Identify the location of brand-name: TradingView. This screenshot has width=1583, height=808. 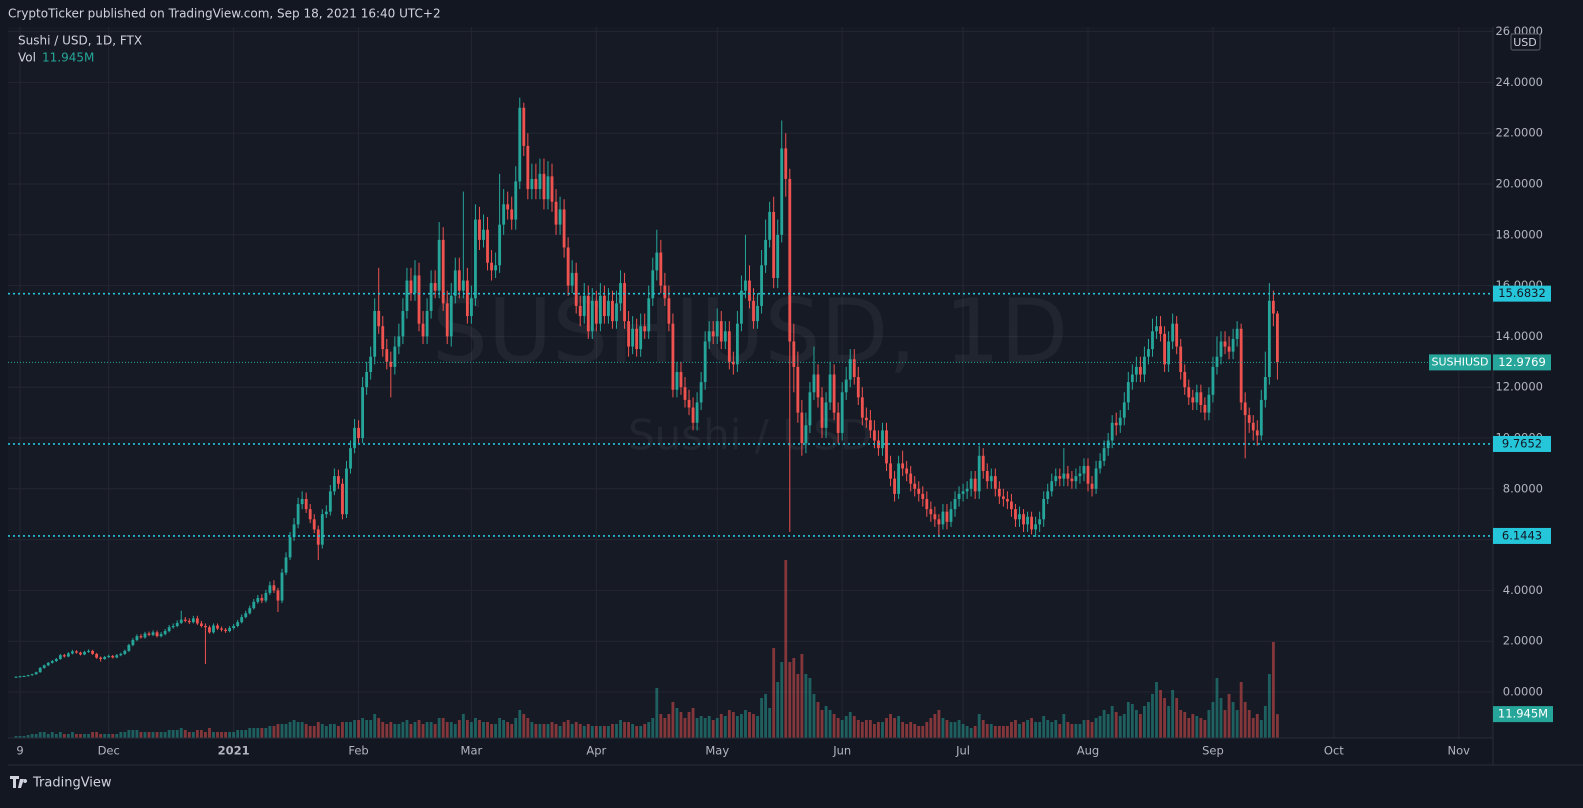
(72, 783).